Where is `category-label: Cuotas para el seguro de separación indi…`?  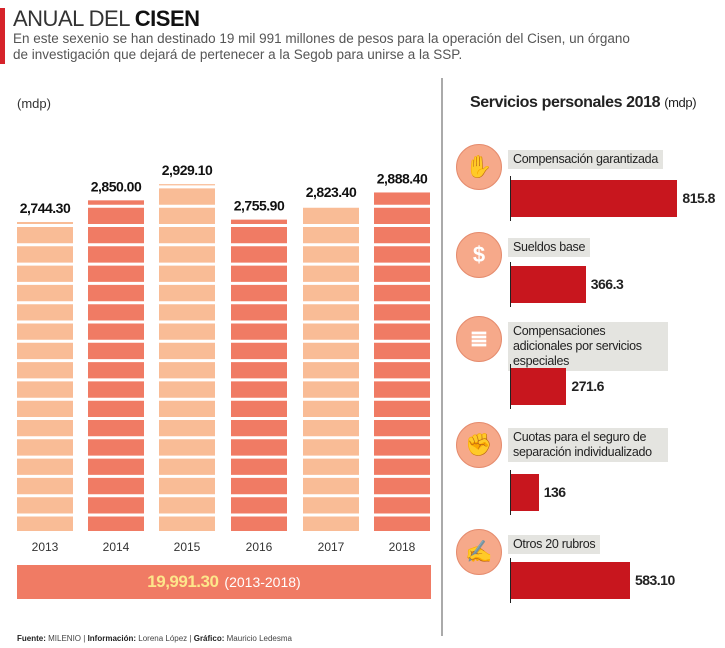 category-label: Cuotas para el seguro de separación indi… is located at coordinates (588, 445).